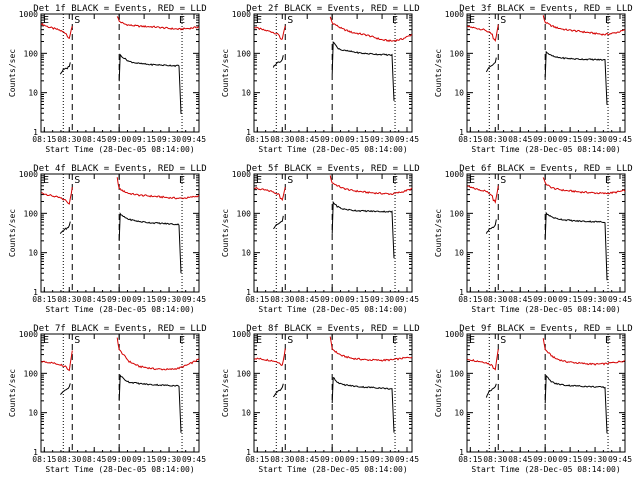 The width and height of the screenshot is (640, 480). I want to click on panel-title: Det 2f BLACK = Events, RED = LLD, so click(332, 9).